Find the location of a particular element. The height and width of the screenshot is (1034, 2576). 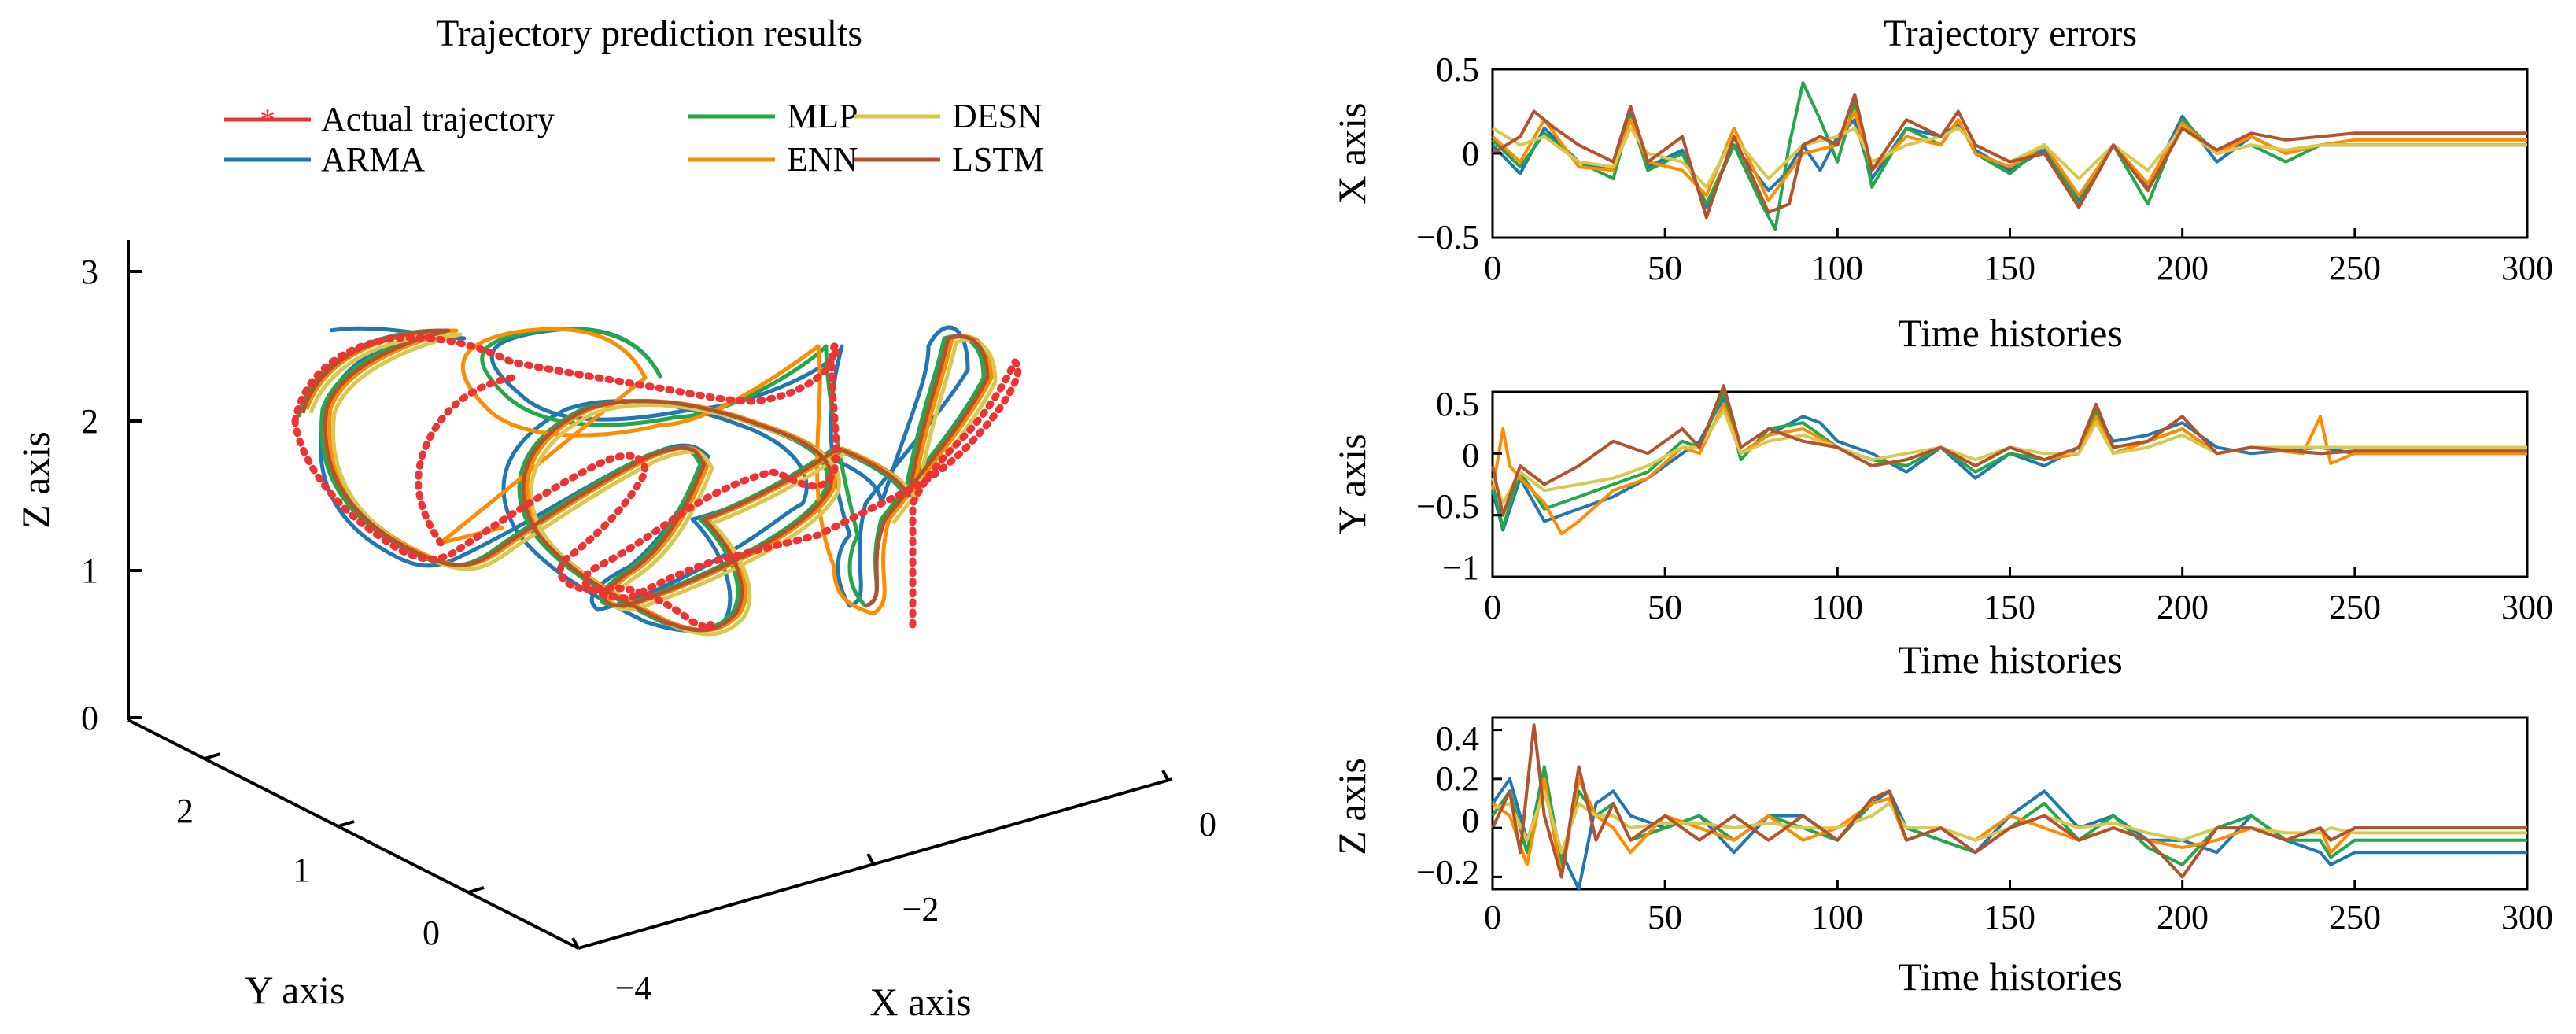

y-tick-label: 0.2 is located at coordinates (1457, 779).